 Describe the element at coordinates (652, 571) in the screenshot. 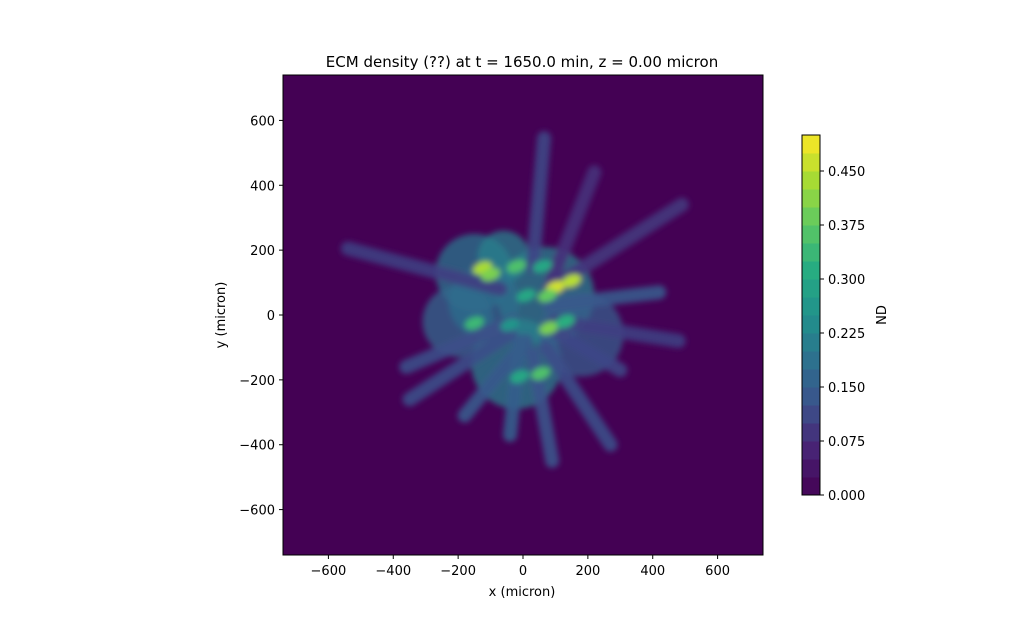

I see `x-tick-label: 400` at that location.